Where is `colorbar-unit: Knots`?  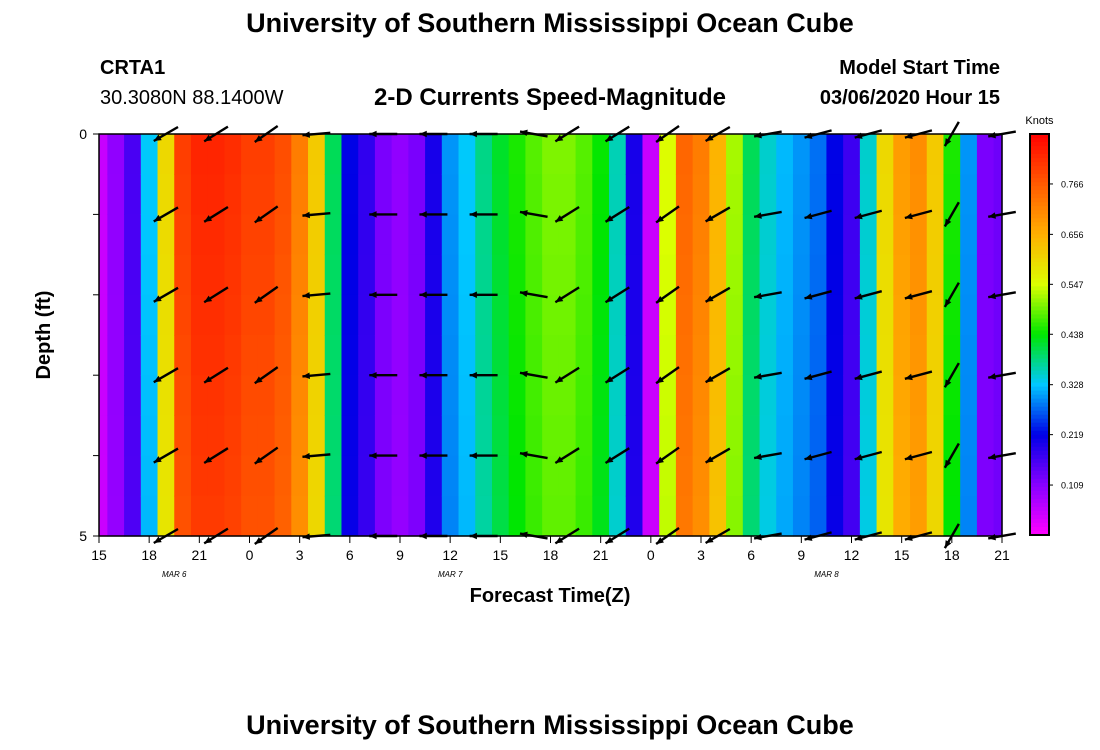
colorbar-unit: Knots is located at coordinates (1039, 121).